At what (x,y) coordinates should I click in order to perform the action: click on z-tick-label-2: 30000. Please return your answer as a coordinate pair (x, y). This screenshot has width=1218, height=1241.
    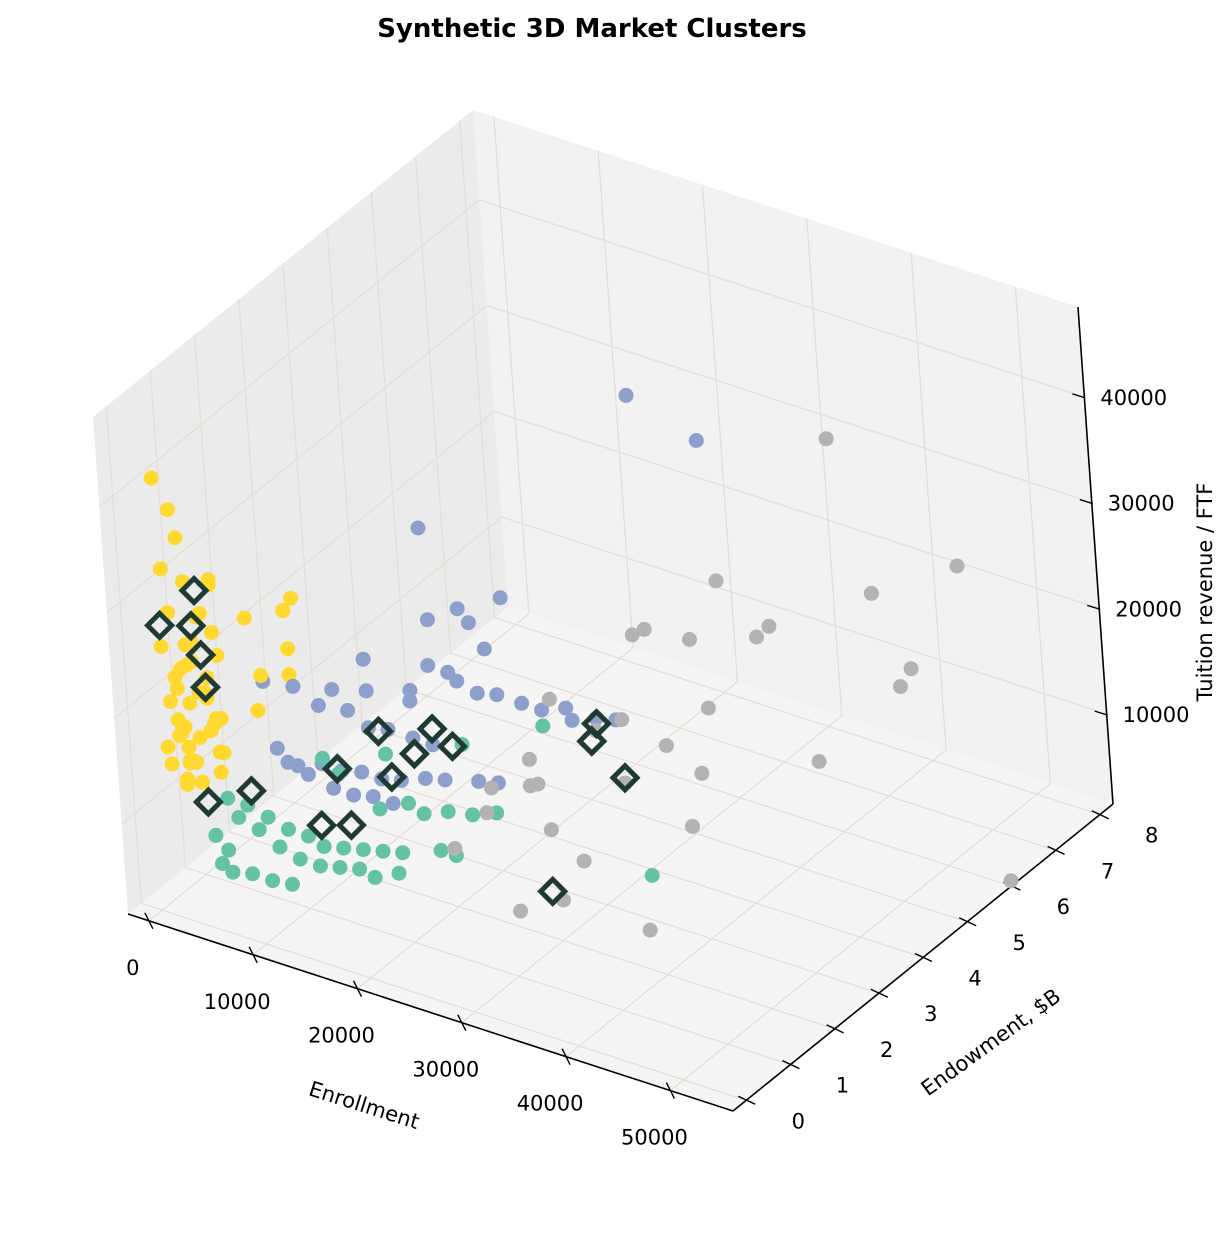
    Looking at the image, I should click on (1141, 504).